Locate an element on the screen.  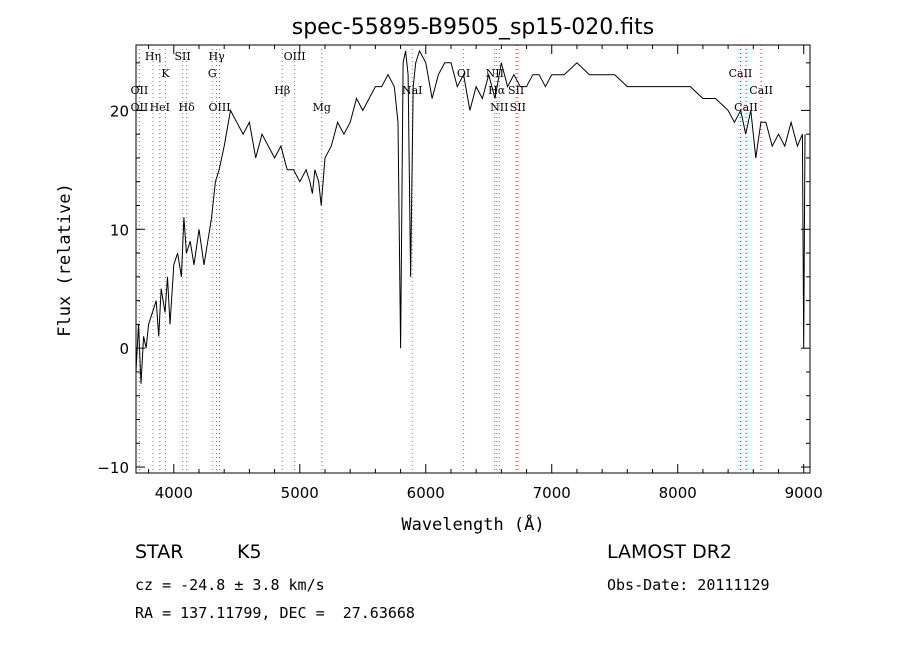
line-marker-label: Hα is located at coordinates (497, 90).